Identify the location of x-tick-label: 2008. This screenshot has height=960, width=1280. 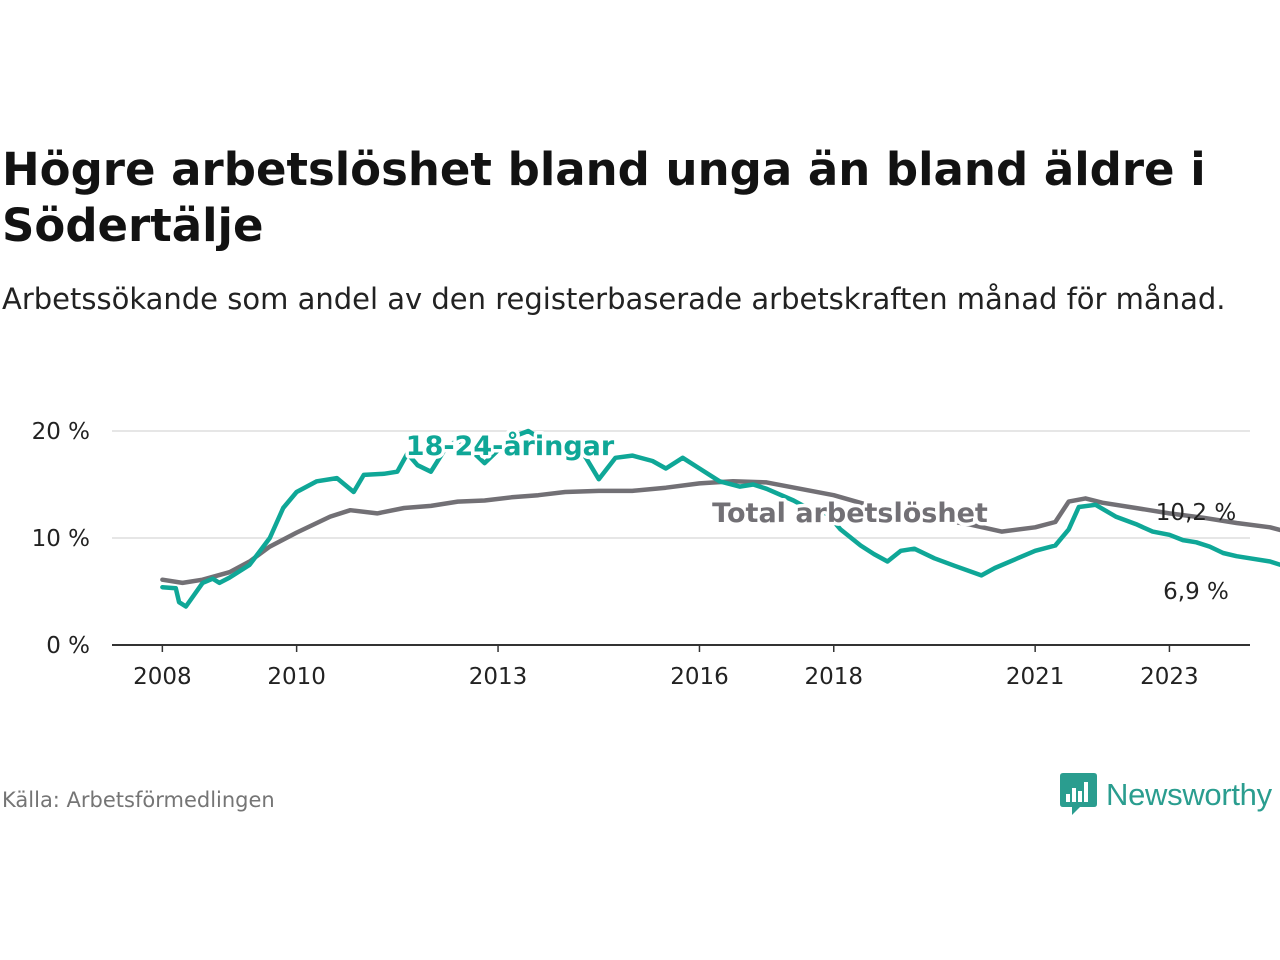
(162, 677).